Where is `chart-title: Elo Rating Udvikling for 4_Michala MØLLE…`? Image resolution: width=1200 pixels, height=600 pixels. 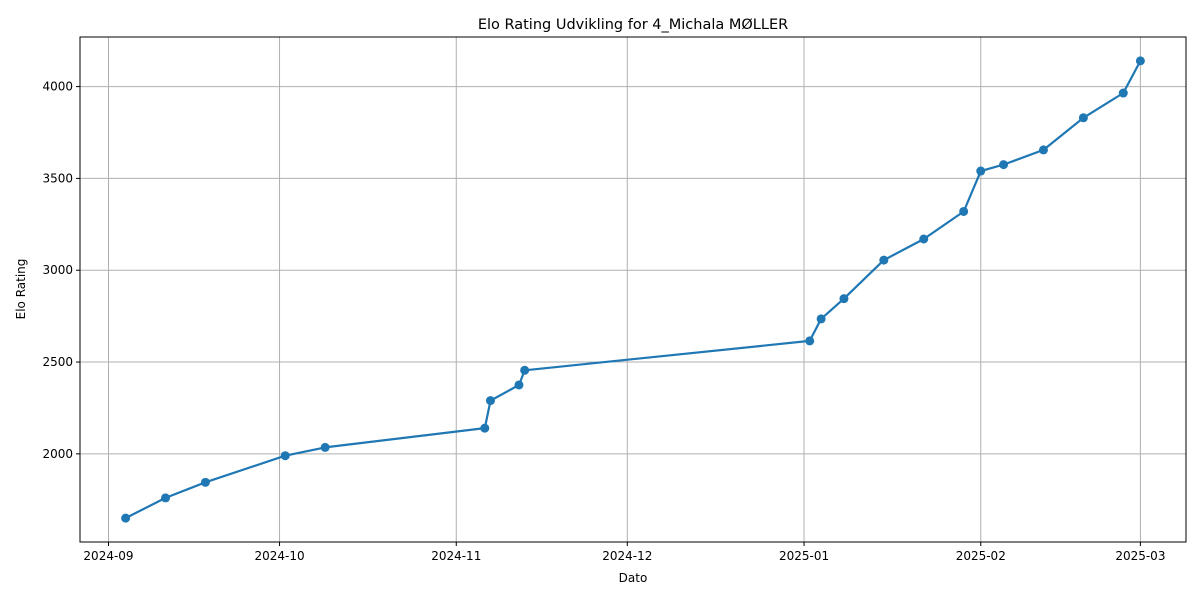
chart-title: Elo Rating Udvikling for 4_Michala MØLLE… is located at coordinates (633, 25).